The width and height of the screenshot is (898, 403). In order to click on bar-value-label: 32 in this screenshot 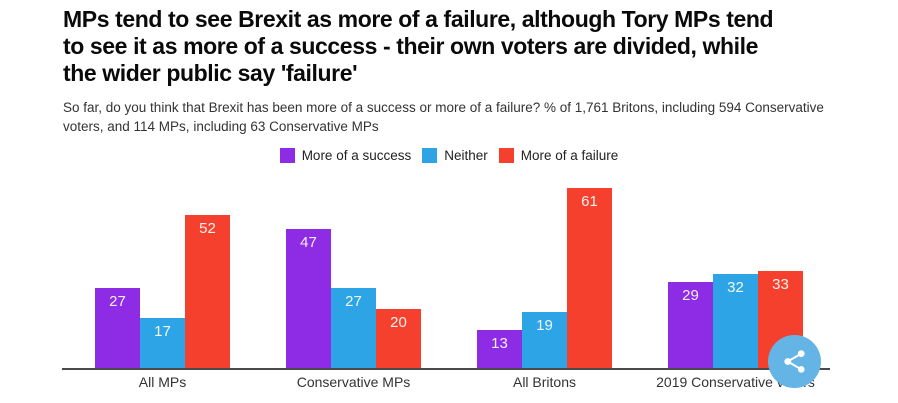, I will do `click(735, 287)`.